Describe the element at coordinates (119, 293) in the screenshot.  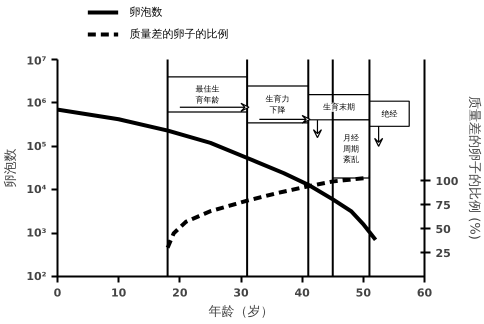
I see `x-tick-label: 10` at that location.